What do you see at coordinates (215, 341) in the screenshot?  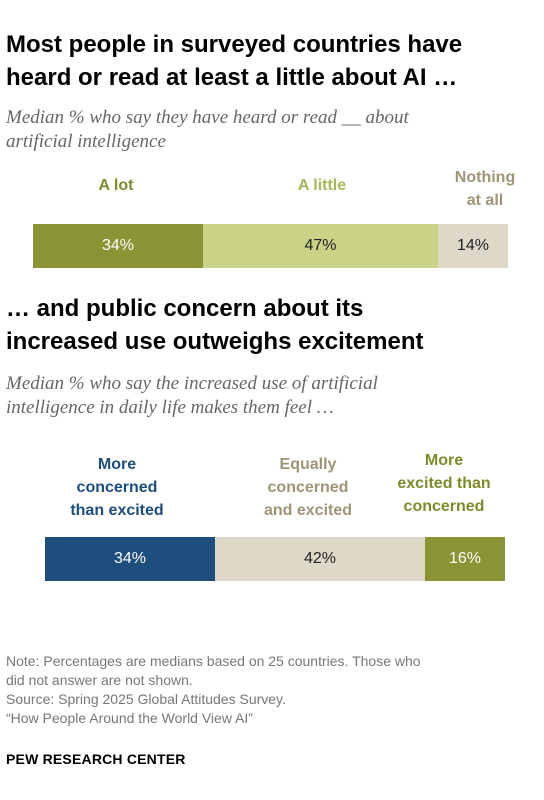 I see `chart2-title-line-2: increased use outweighs excitement` at bounding box center [215, 341].